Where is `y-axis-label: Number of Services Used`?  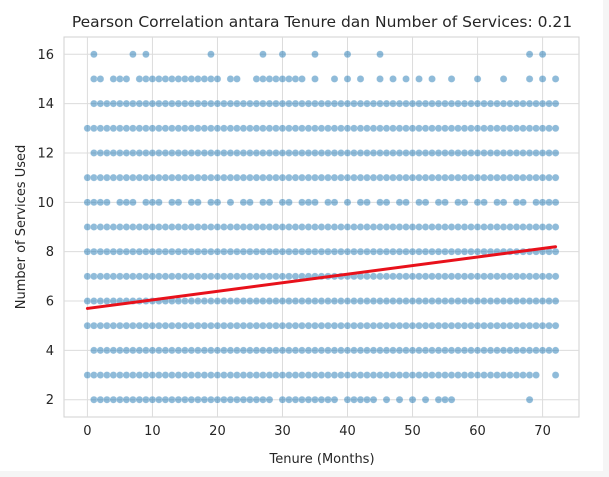 y-axis-label: Number of Services Used is located at coordinates (21, 227).